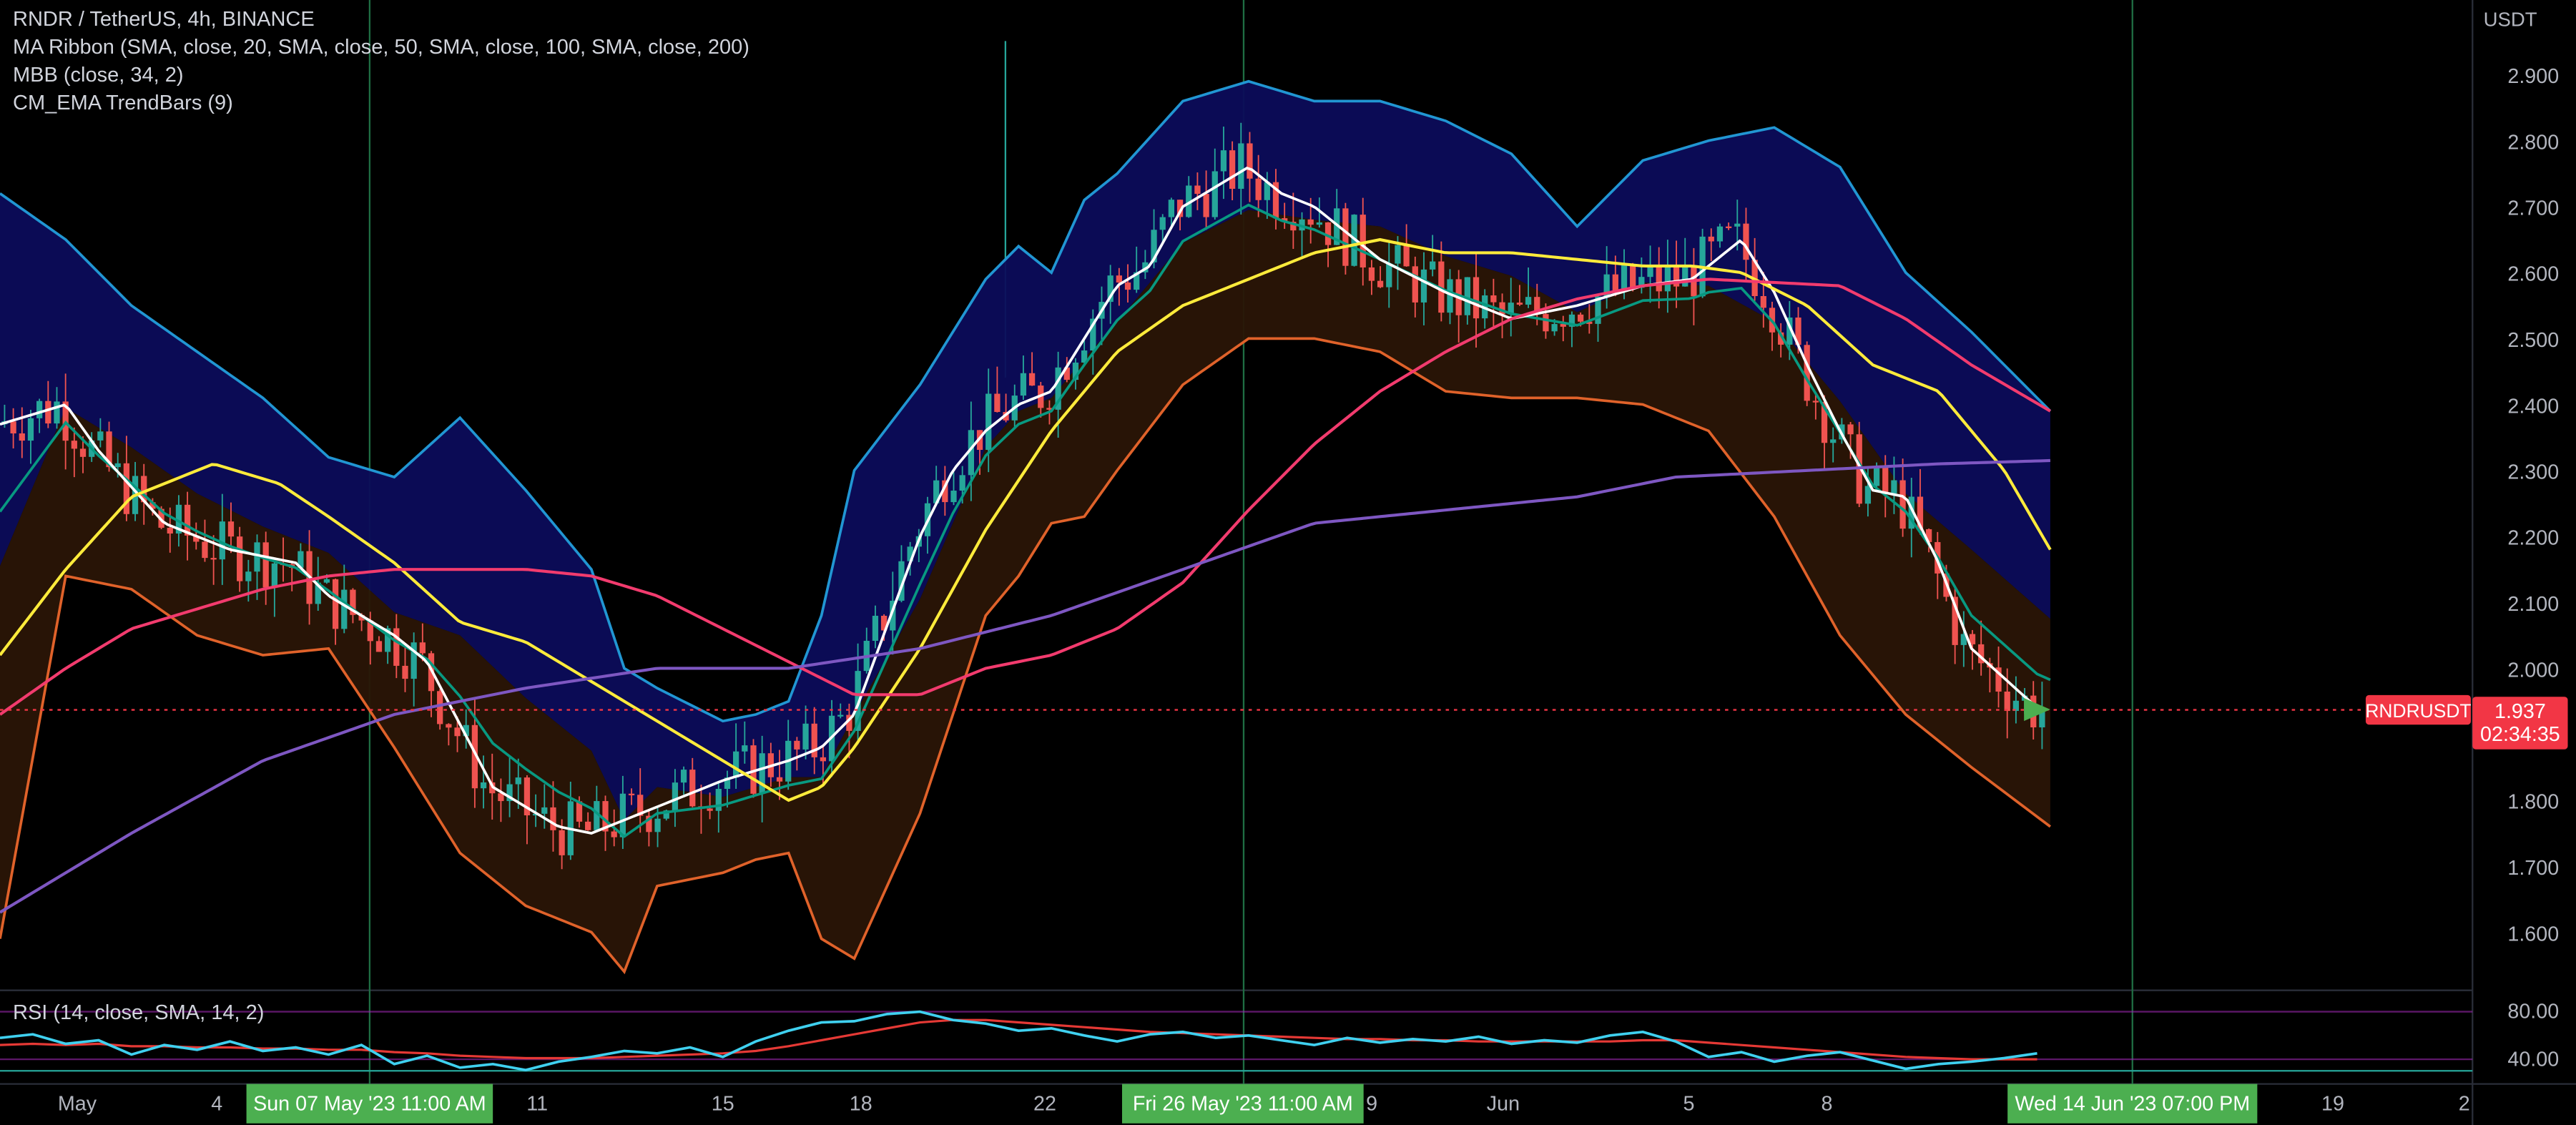 This screenshot has height=1125, width=2576. What do you see at coordinates (2037, 709) in the screenshot?
I see `trend-arrow-icon` at bounding box center [2037, 709].